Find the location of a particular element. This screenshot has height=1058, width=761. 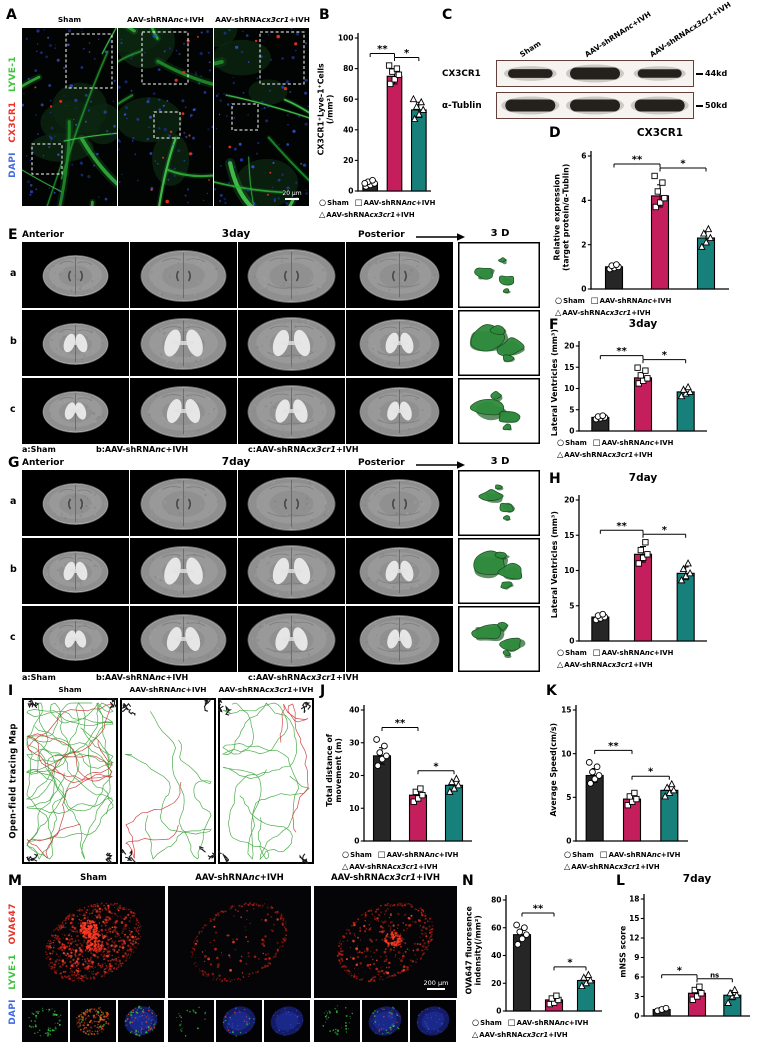

panel-i-letter: I is located at coordinates (11, 691).